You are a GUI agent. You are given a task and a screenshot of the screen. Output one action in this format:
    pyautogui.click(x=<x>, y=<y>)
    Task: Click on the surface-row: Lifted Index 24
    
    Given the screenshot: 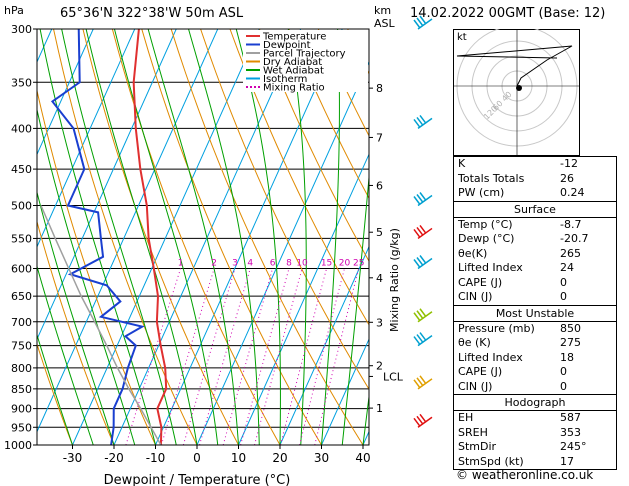 What is the action you would take?
    pyautogui.click(x=535, y=268)
    